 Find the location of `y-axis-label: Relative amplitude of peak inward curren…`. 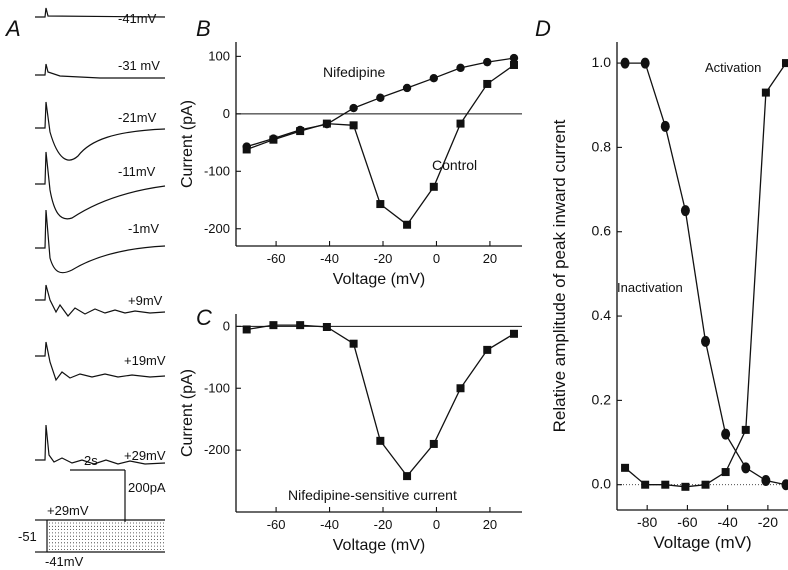

y-axis-label: Relative amplitude of peak inward curren… is located at coordinates (559, 275).